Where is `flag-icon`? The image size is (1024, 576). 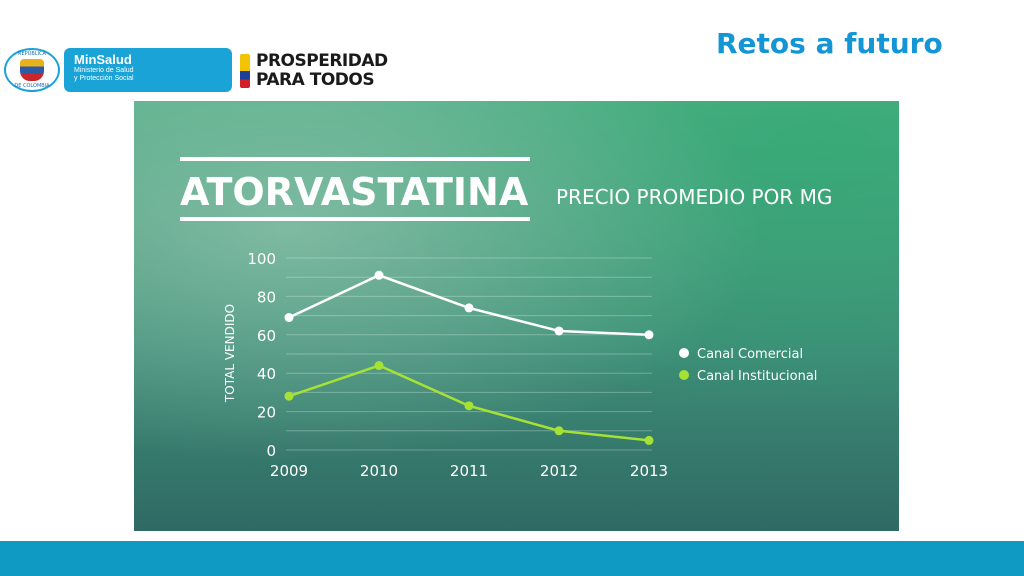
flag-icon is located at coordinates (245, 71).